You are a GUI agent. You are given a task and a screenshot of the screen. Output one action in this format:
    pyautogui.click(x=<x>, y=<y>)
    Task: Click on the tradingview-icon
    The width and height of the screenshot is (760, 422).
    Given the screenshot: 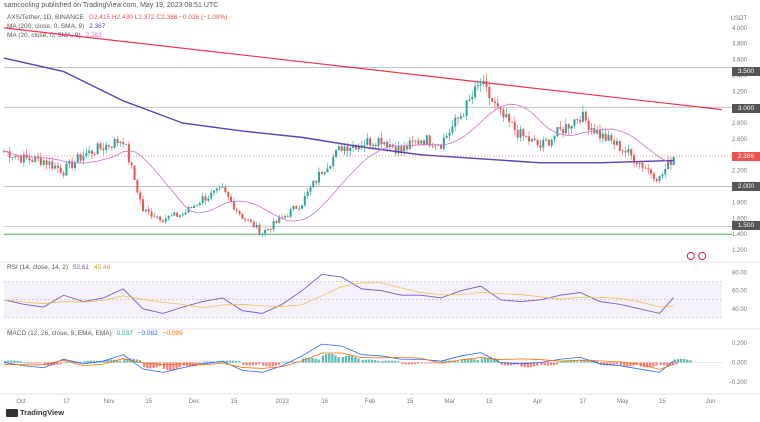 What is the action you would take?
    pyautogui.click(x=12, y=413)
    